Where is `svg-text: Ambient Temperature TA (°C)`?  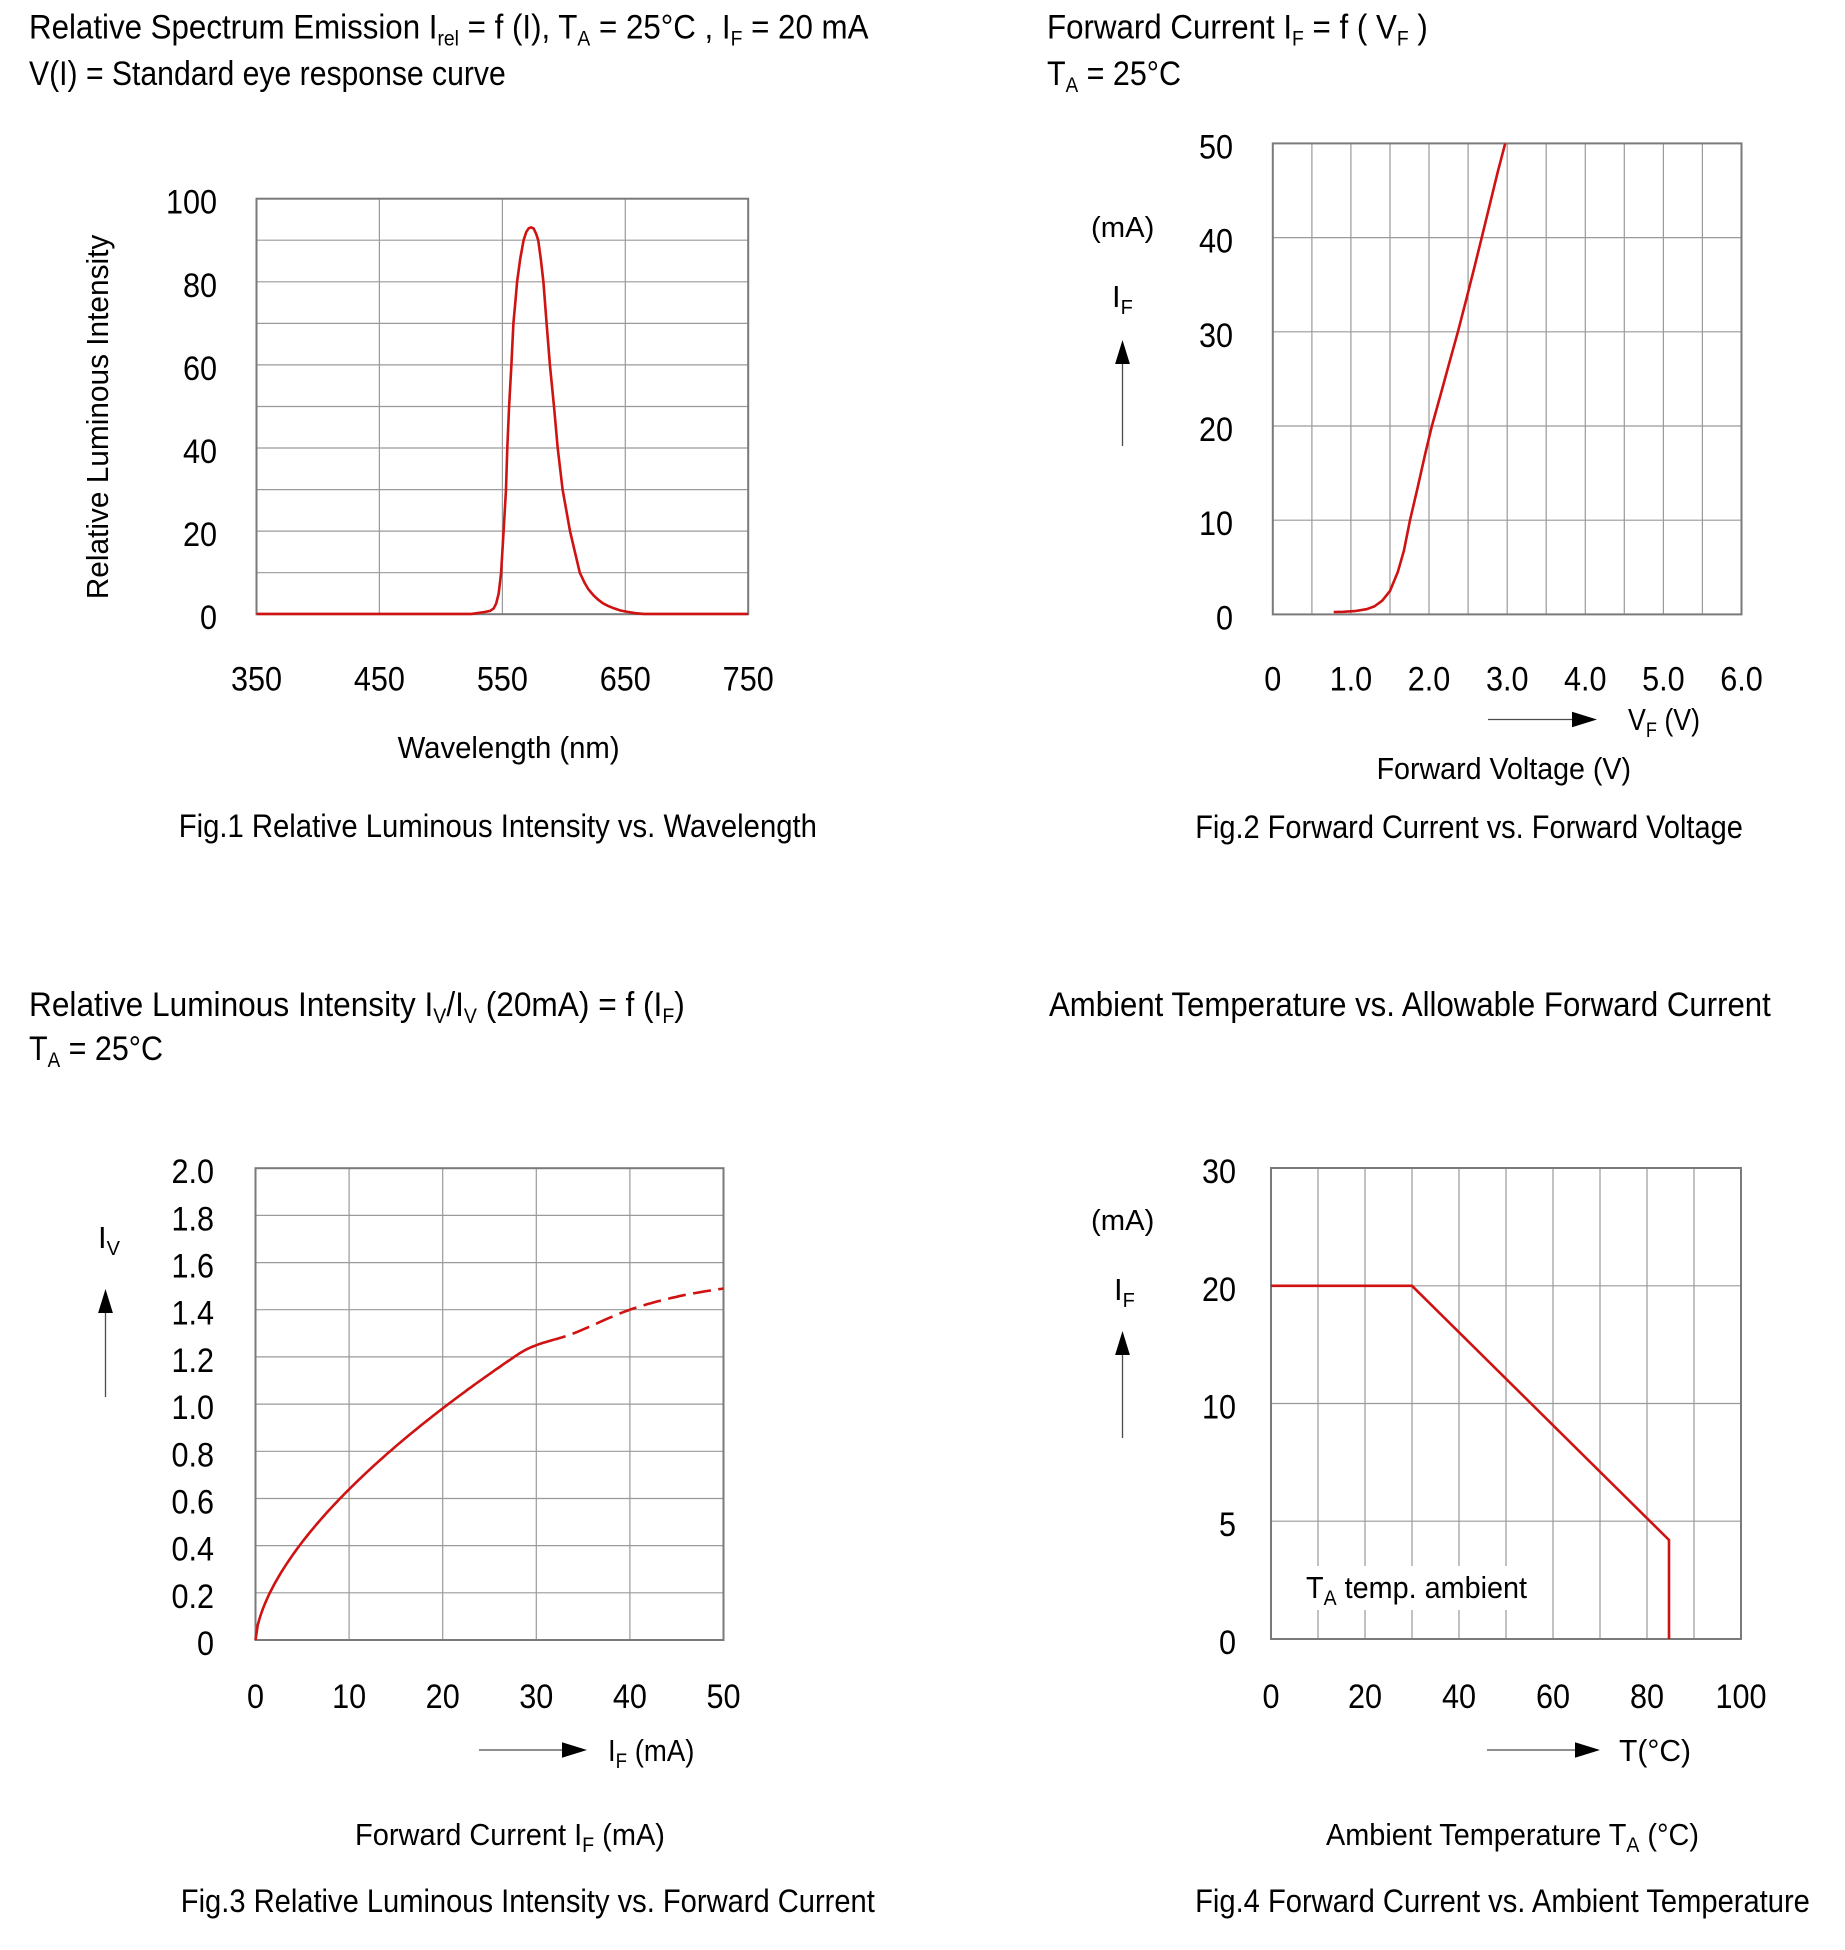 svg-text: Ambient Temperature TA (°C) is located at coordinates (1512, 1837).